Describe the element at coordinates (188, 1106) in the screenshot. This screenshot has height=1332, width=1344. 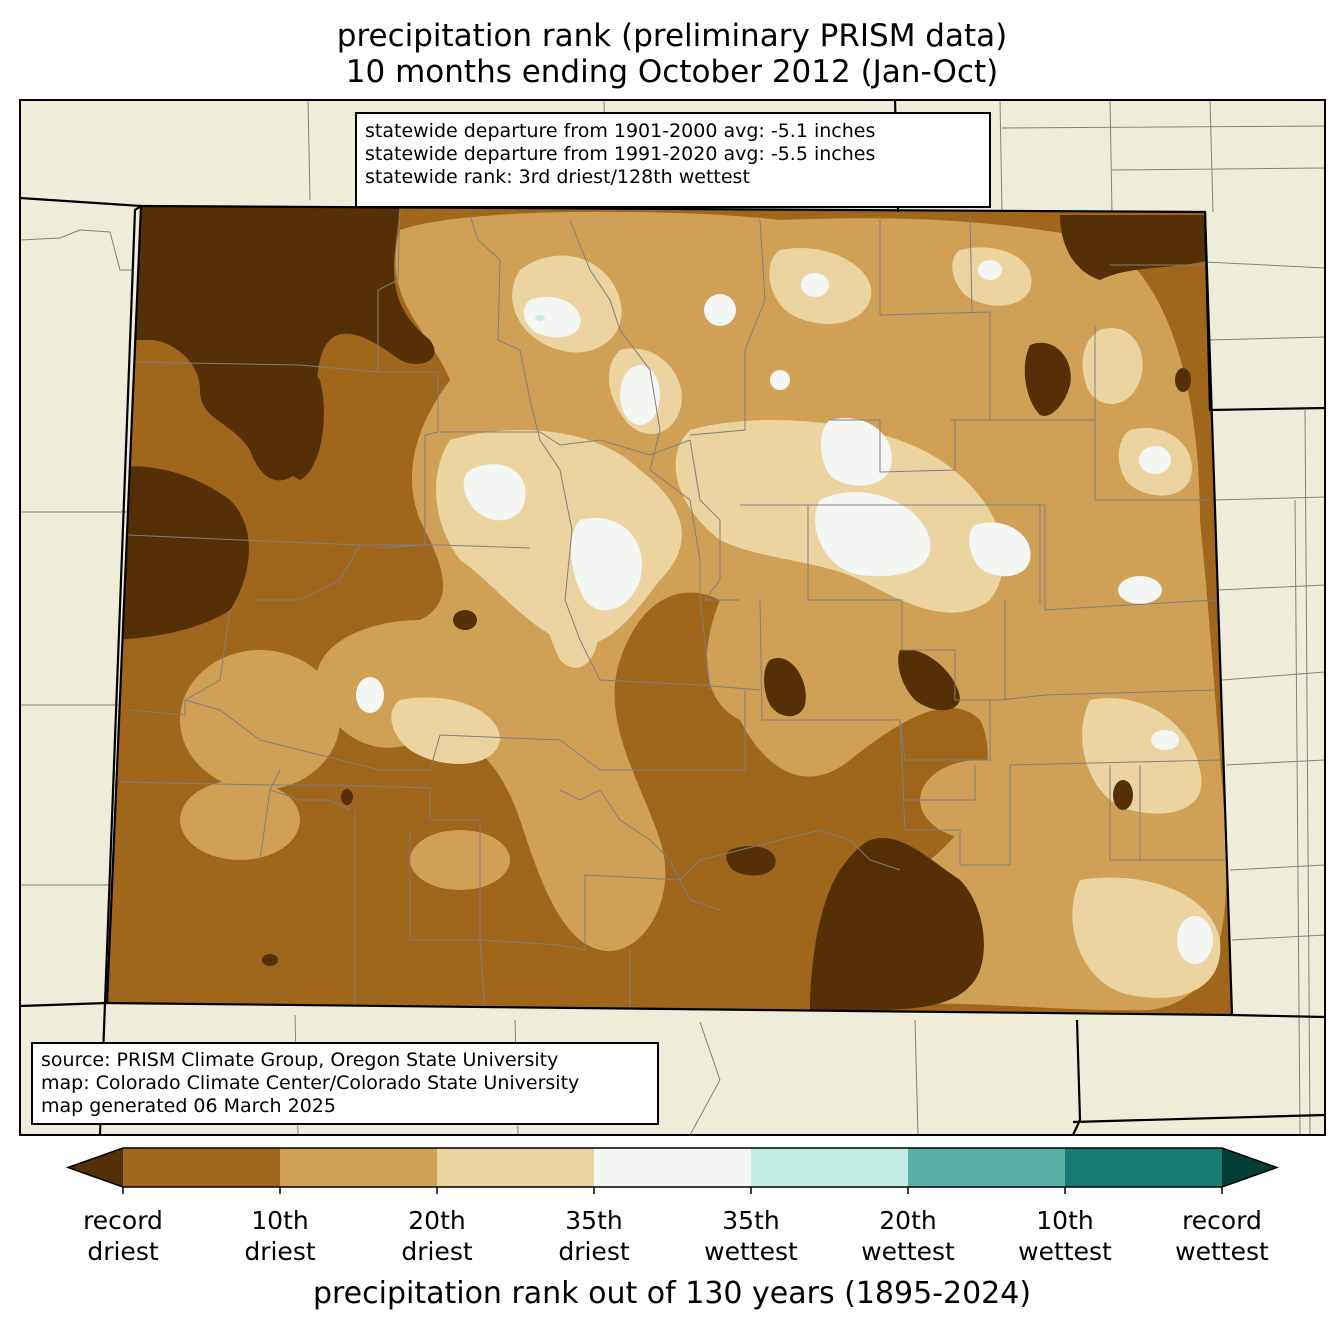
I see `source-line-3: map generated 06 March 2025` at that location.